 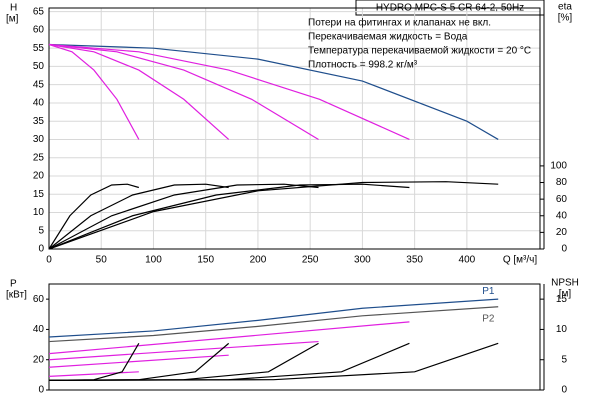 I want to click on curve-label: P2, so click(x=488, y=318).